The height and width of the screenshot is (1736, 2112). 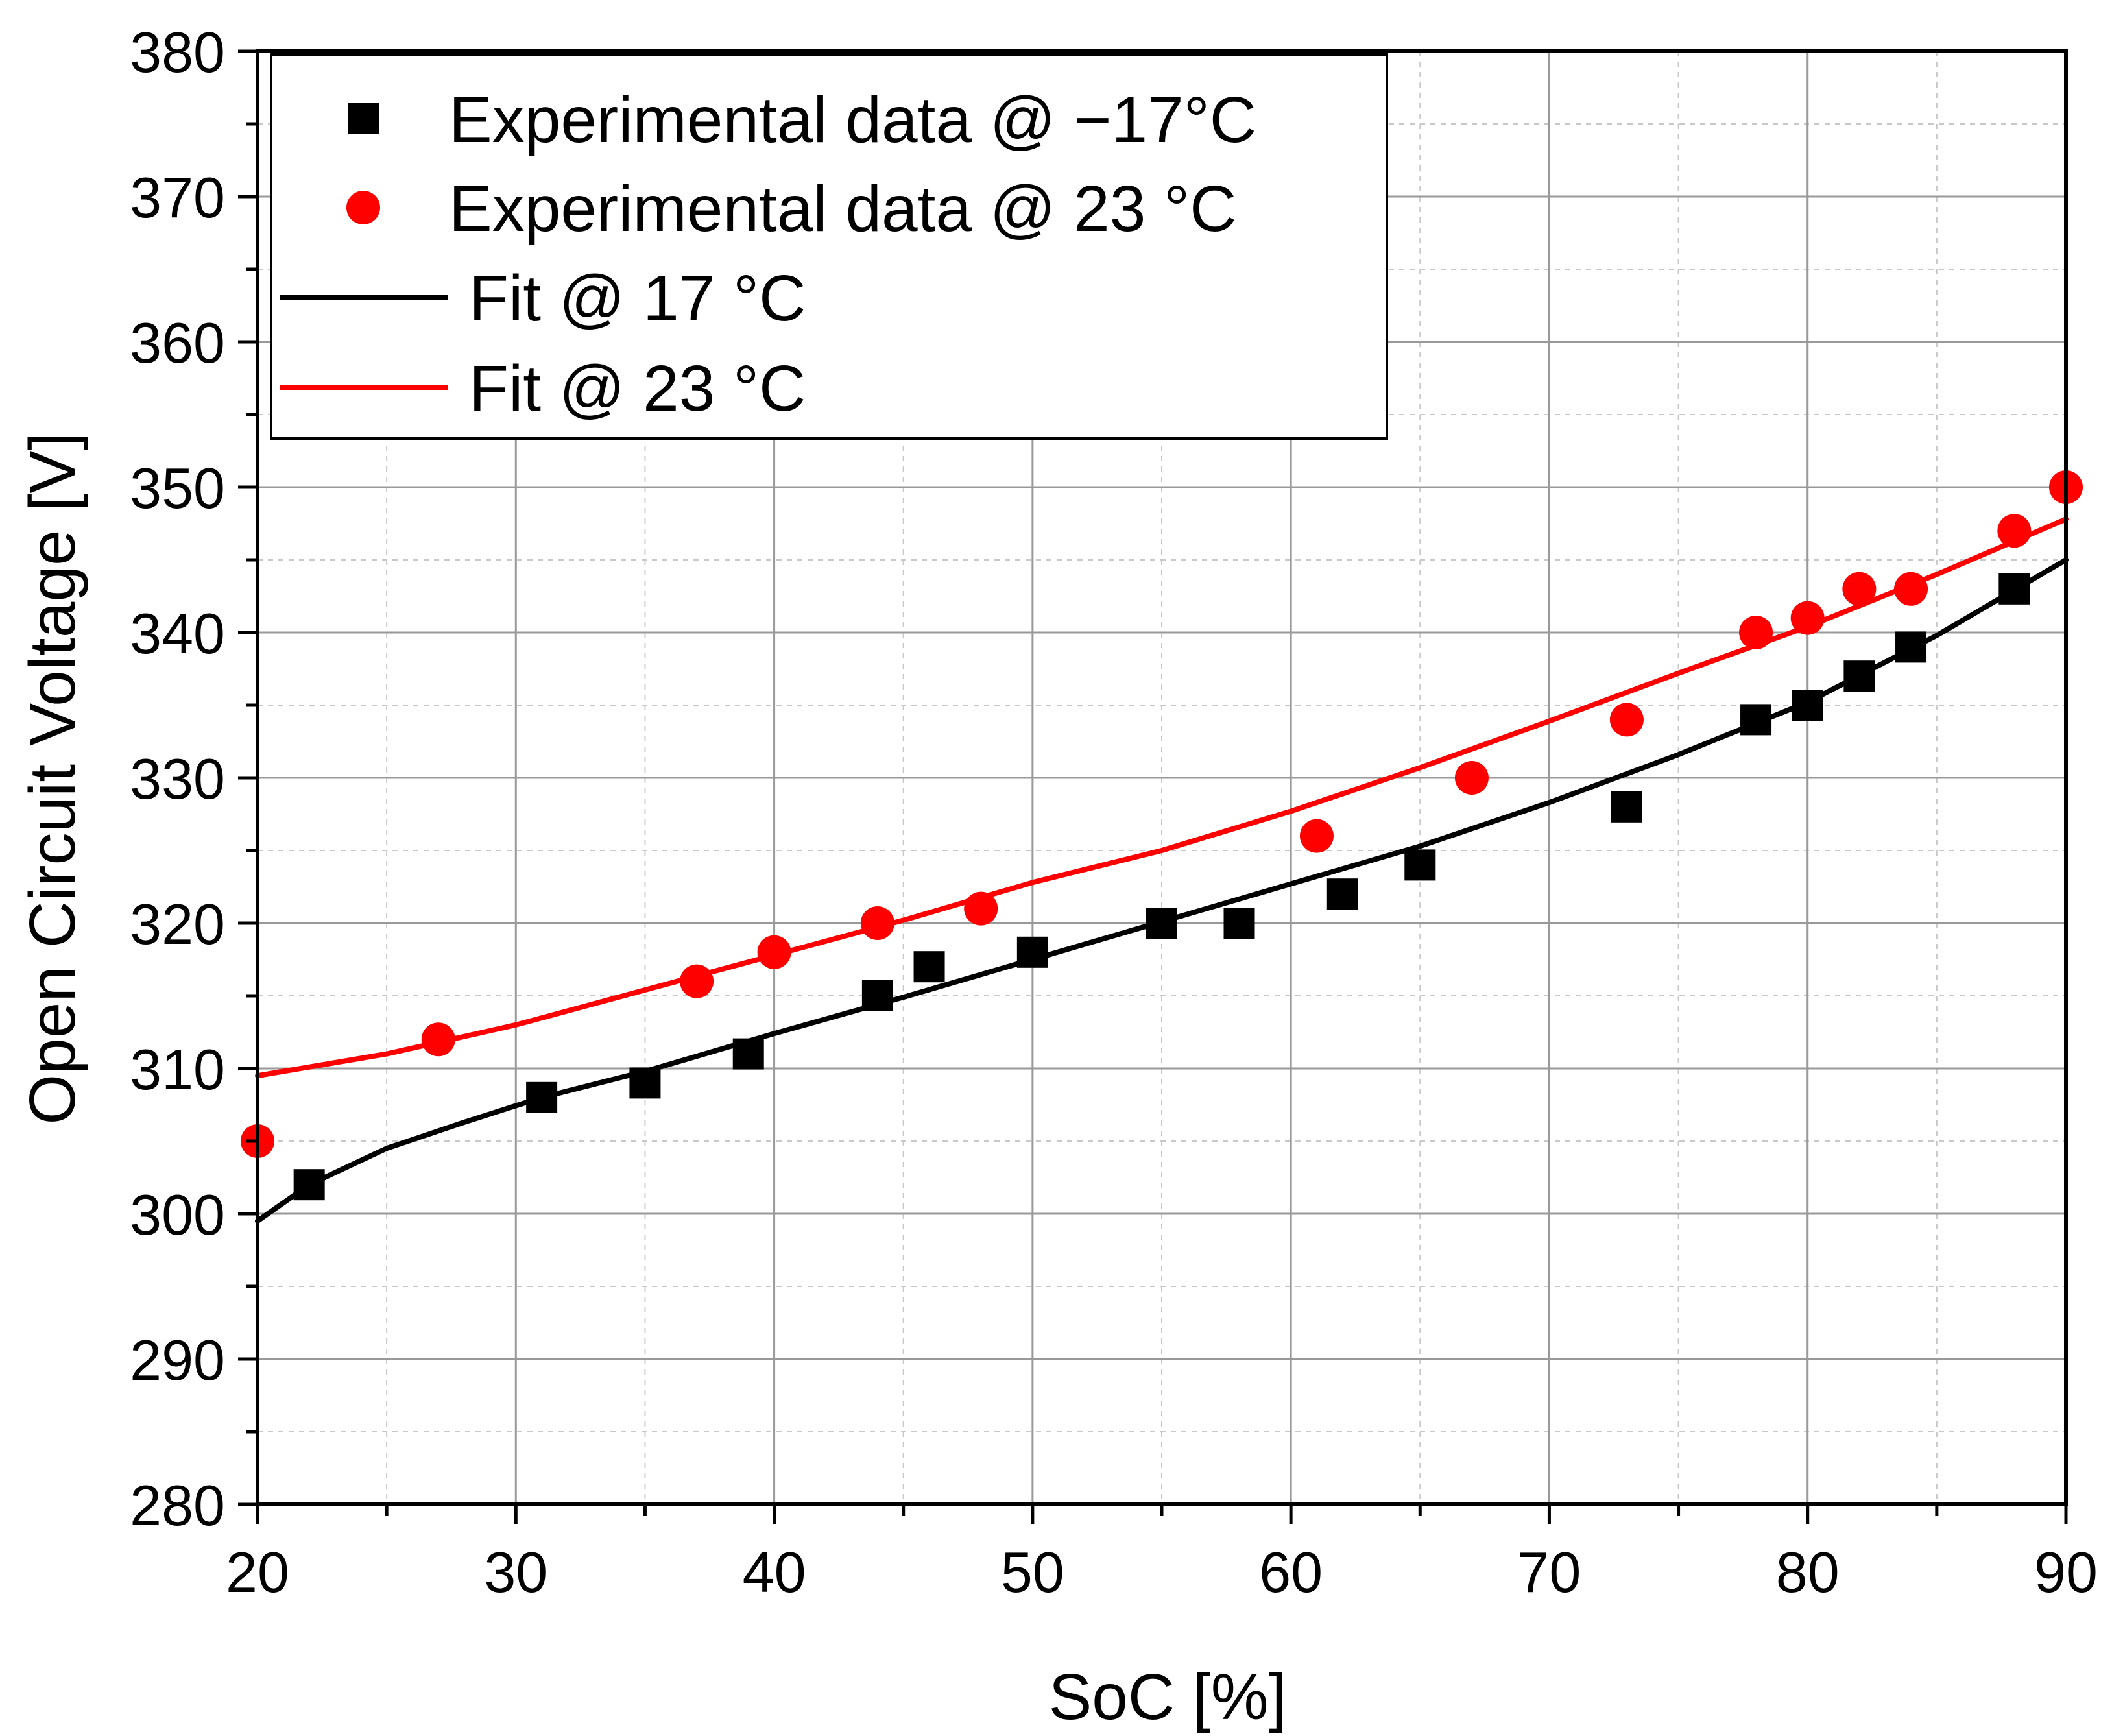 What do you see at coordinates (363, 207) in the screenshot?
I see `legend-marker-circle` at bounding box center [363, 207].